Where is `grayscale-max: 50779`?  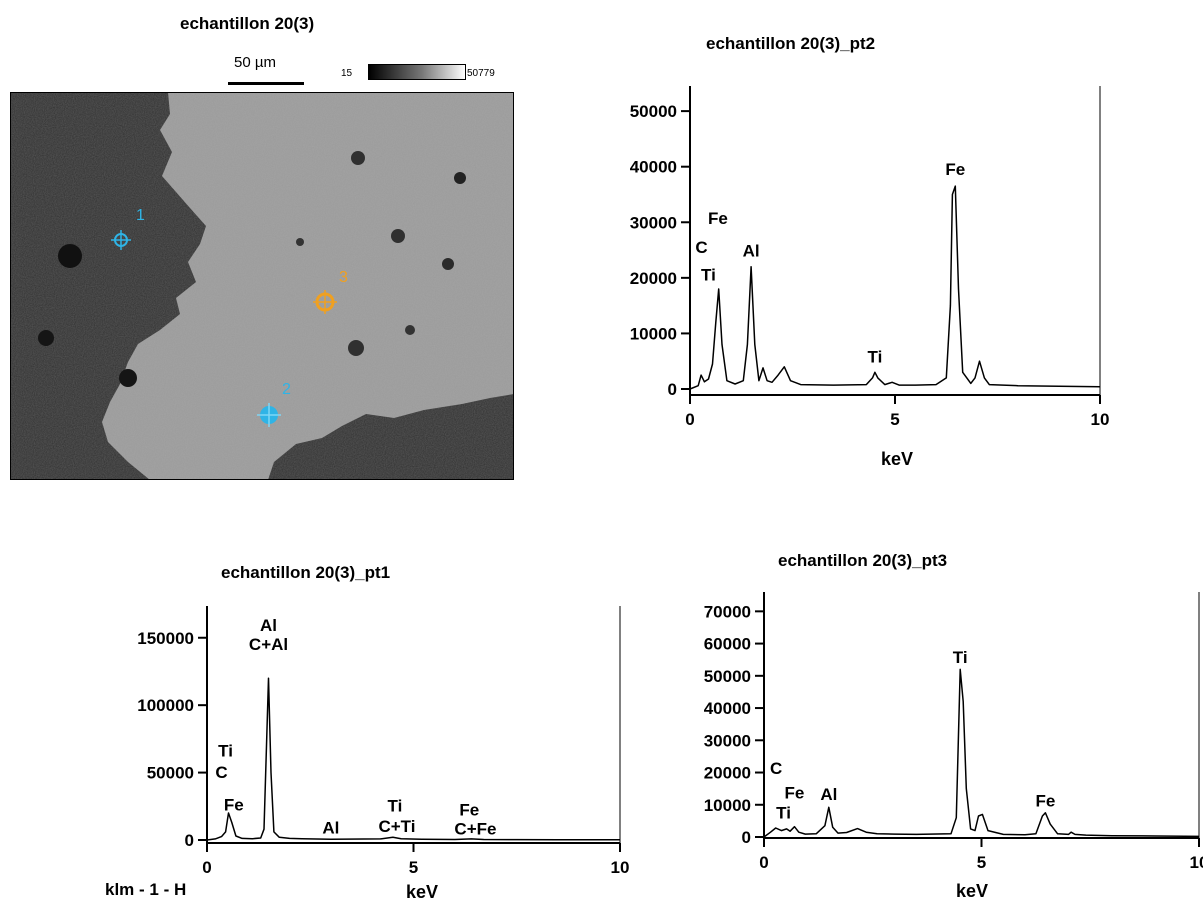
grayscale-max: 50779 is located at coordinates (481, 73).